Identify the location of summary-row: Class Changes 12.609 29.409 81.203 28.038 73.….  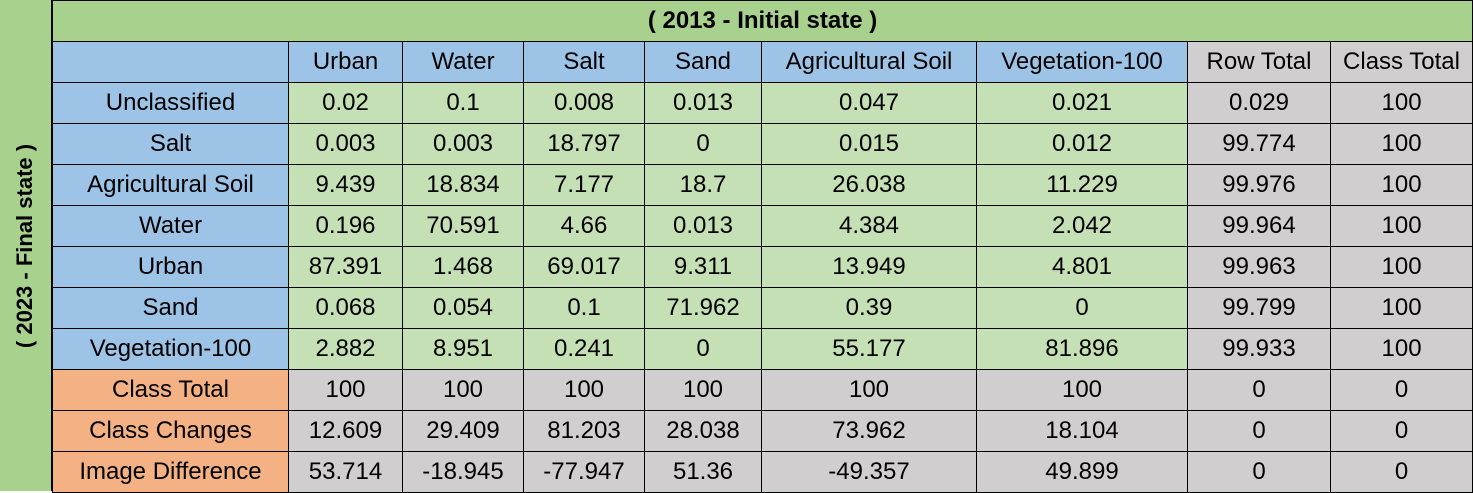
(763, 431).